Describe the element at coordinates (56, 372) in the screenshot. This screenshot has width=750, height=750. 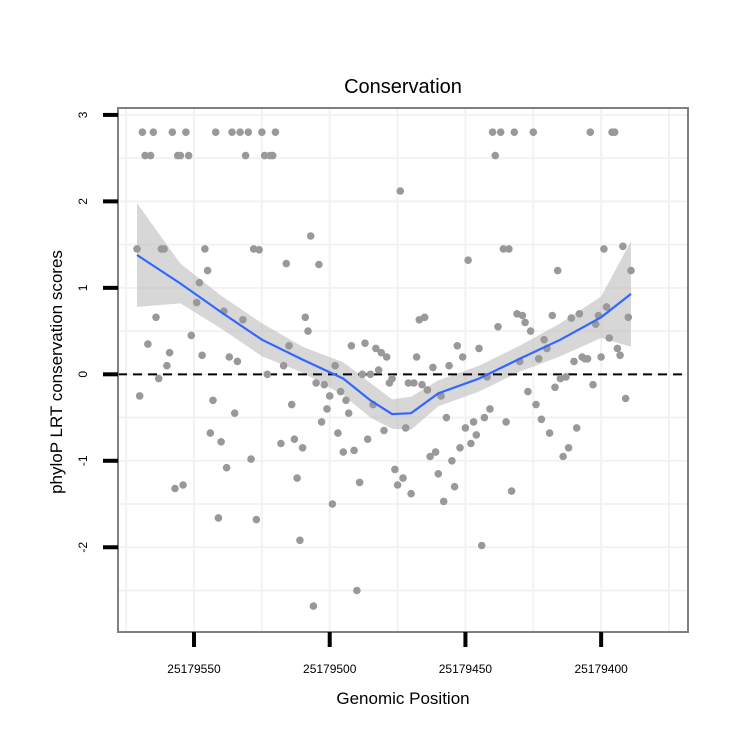
I see `y-axis-title: phyloP LRT conservation scores` at that location.